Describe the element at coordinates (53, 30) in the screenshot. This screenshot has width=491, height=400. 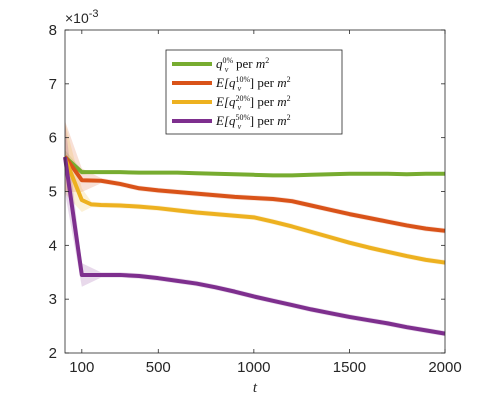
I see `y-tick-label: 8` at that location.